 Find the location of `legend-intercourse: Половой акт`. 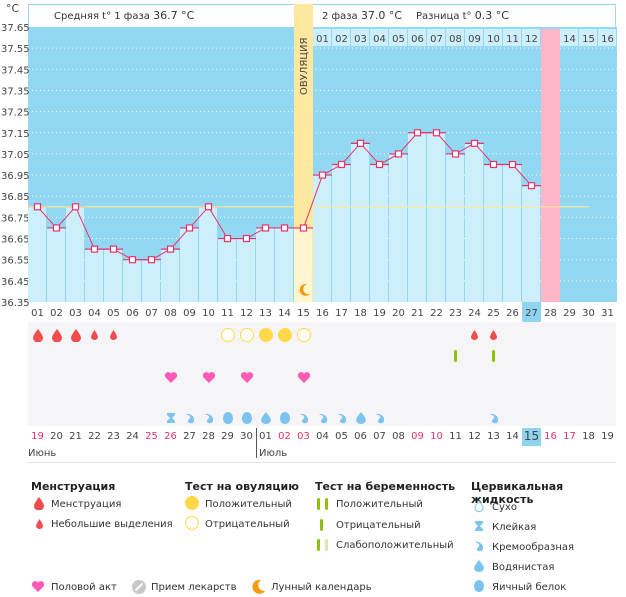

legend-intercourse: Половой акт is located at coordinates (84, 587).